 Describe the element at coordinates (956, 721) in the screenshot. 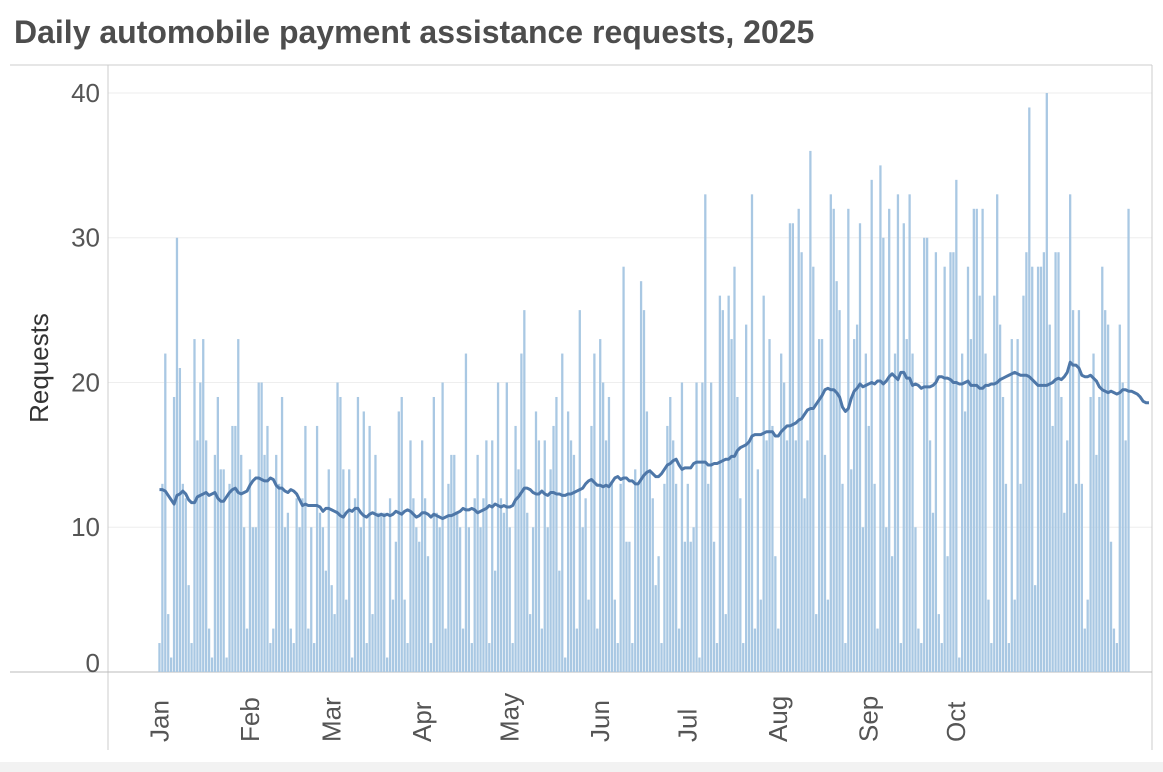

I see `x-tick-label: Oct` at that location.